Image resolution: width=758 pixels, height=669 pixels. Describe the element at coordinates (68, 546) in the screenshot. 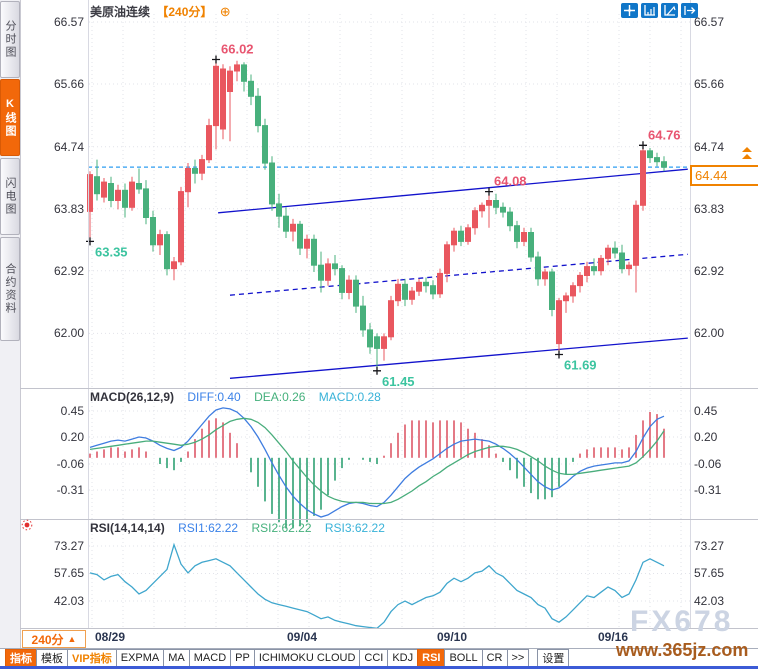

I see `rsi-axis-label-left: 73.27` at that location.